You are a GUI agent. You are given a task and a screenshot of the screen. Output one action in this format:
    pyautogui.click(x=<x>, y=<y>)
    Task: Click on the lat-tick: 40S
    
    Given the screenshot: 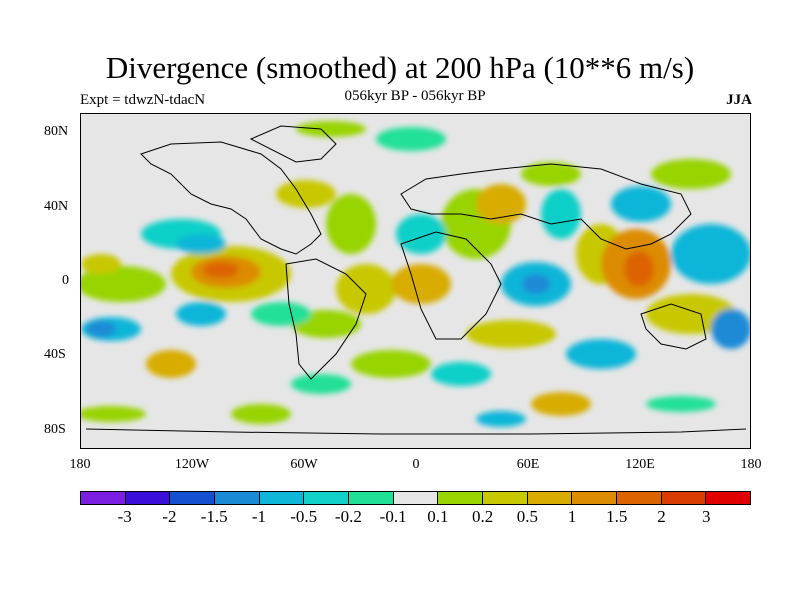 What is the action you would take?
    pyautogui.click(x=55, y=354)
    